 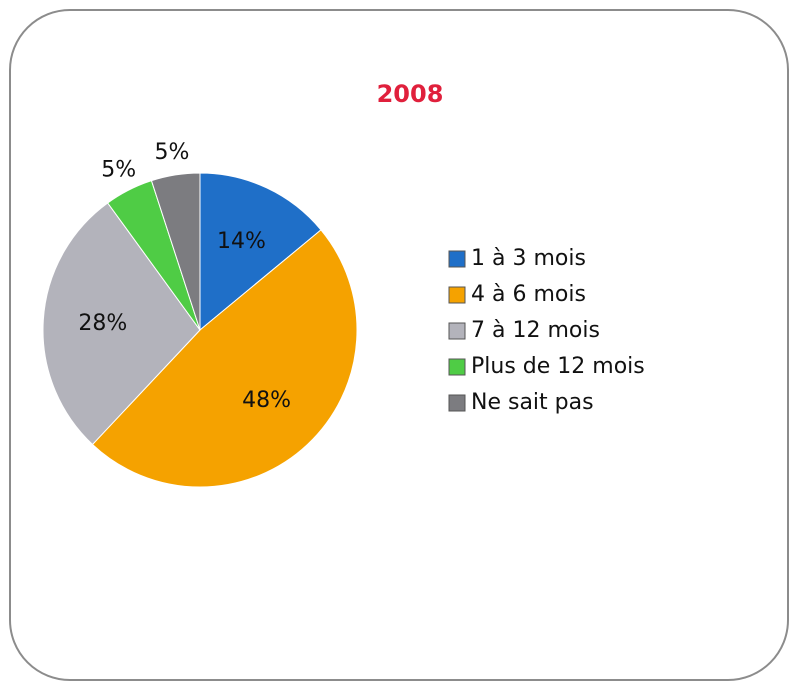 I want to click on data-label: 48%, so click(x=266, y=400).